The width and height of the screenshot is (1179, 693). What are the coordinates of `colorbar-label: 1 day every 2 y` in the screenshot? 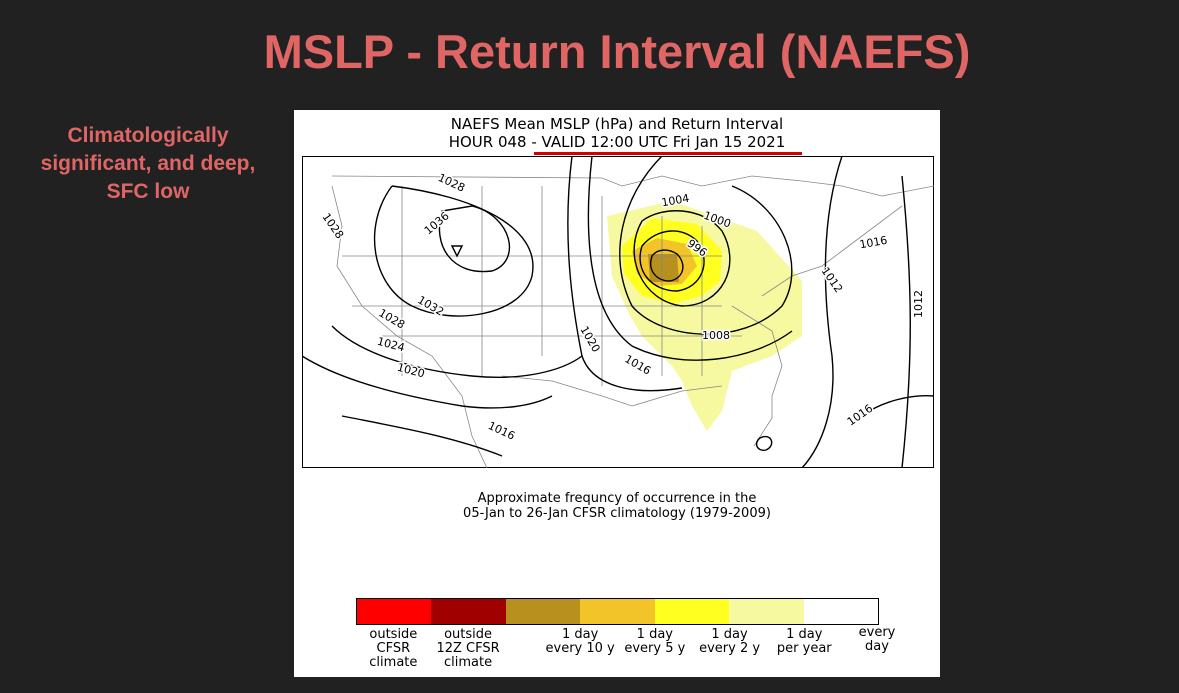 It's located at (730, 641).